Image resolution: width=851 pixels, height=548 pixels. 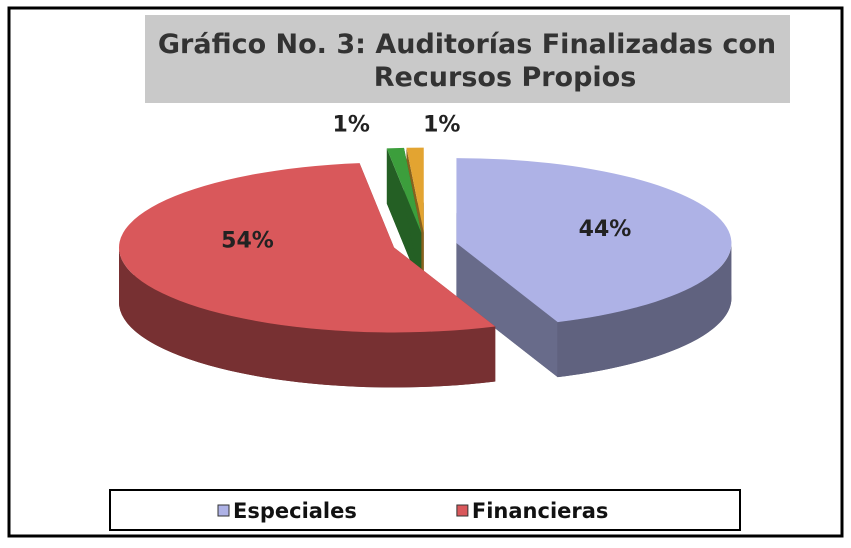 I want to click on title-part: Recursos Propios, so click(x=505, y=77).